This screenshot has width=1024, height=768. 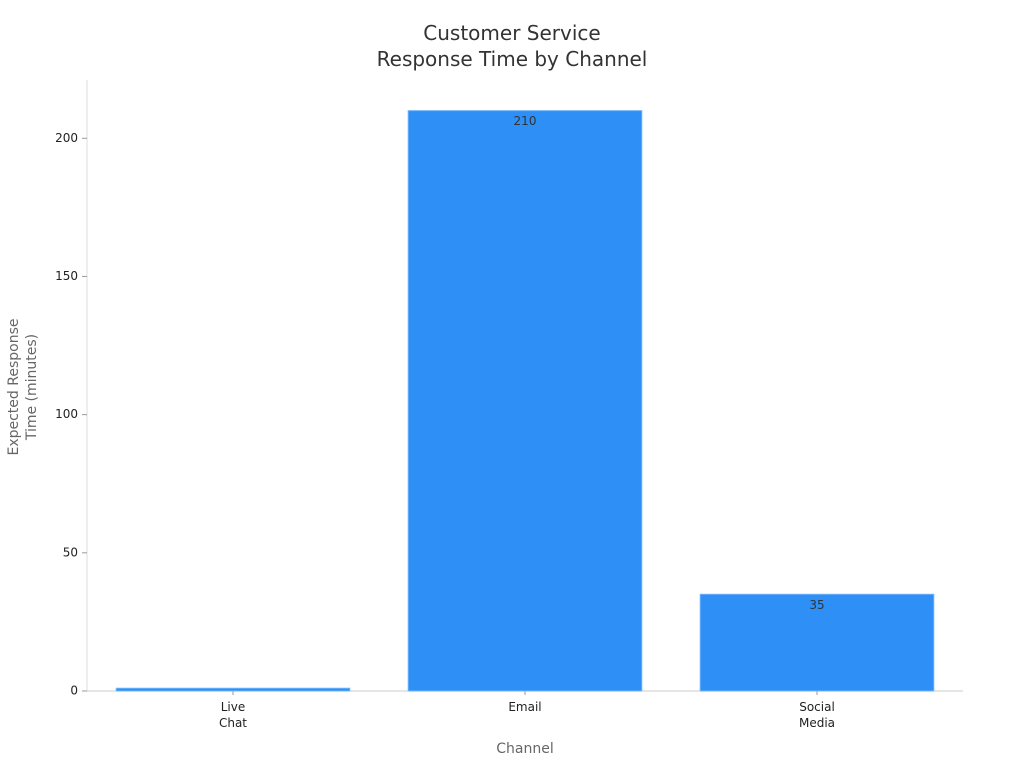 What do you see at coordinates (525, 749) in the screenshot?
I see `x-axis-label: Channel` at bounding box center [525, 749].